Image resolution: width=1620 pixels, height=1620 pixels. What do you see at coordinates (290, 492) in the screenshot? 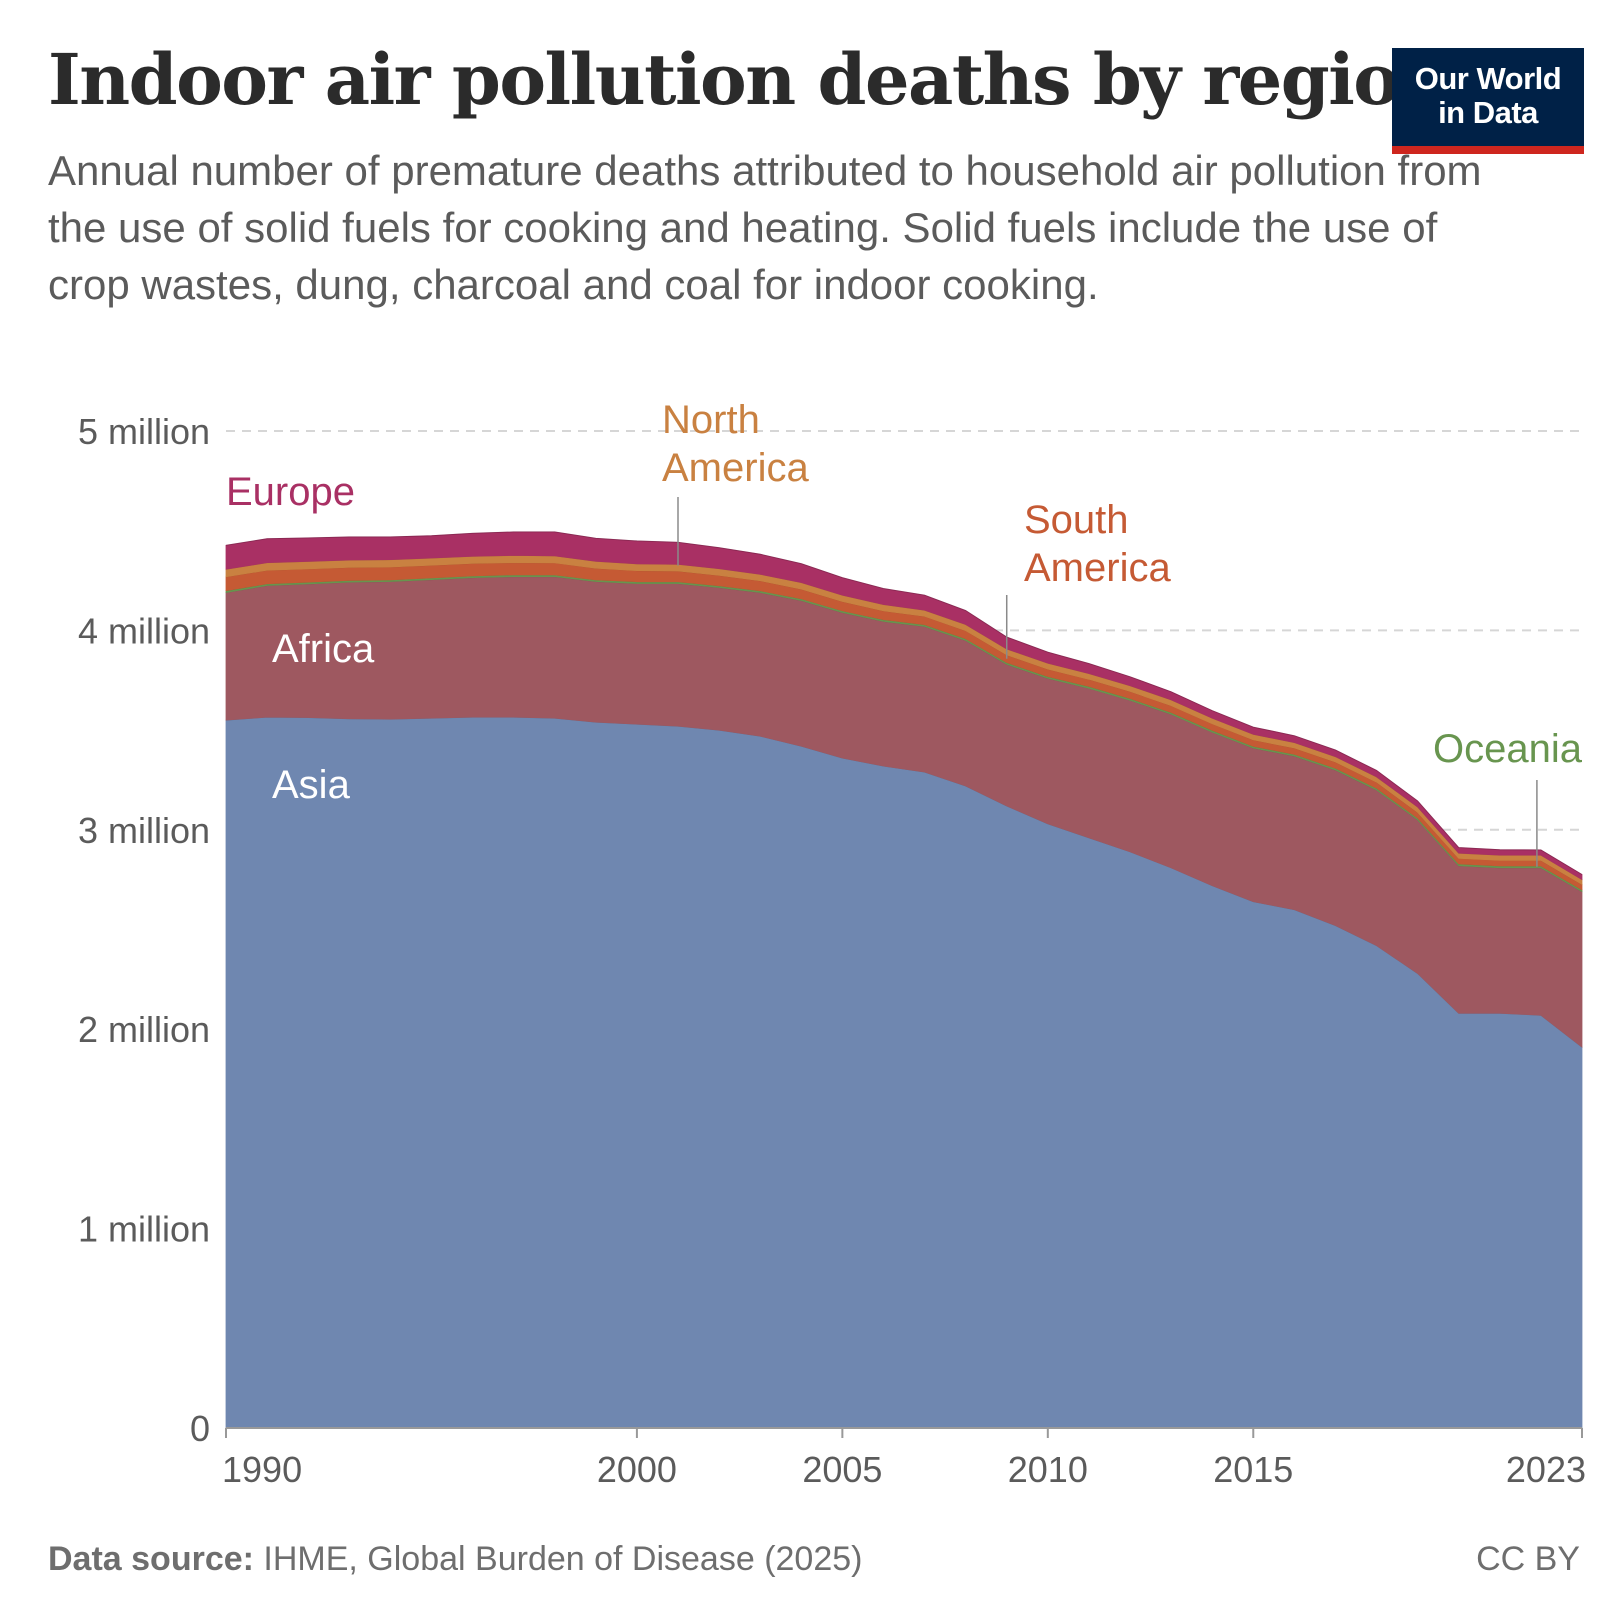
I see `label-europe: Europe` at bounding box center [290, 492].